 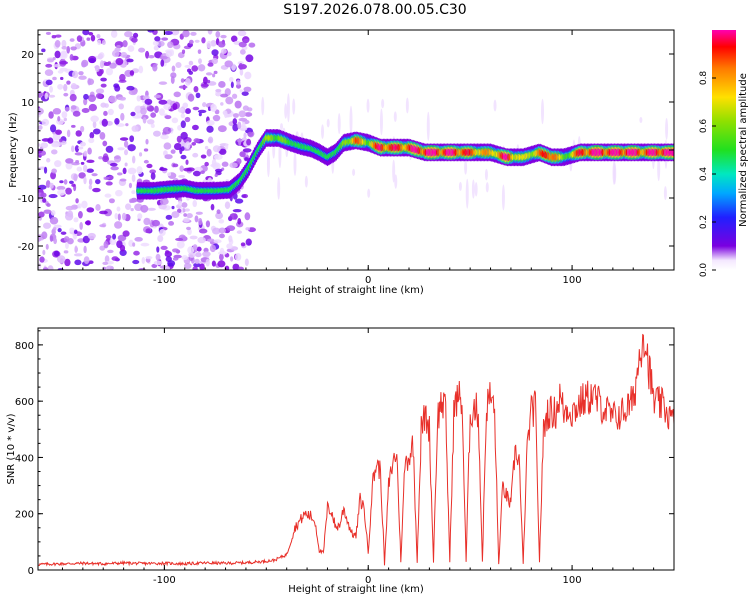 What do you see at coordinates (704, 174) in the screenshot?
I see `colorbar-tick-label: 0.4` at bounding box center [704, 174].